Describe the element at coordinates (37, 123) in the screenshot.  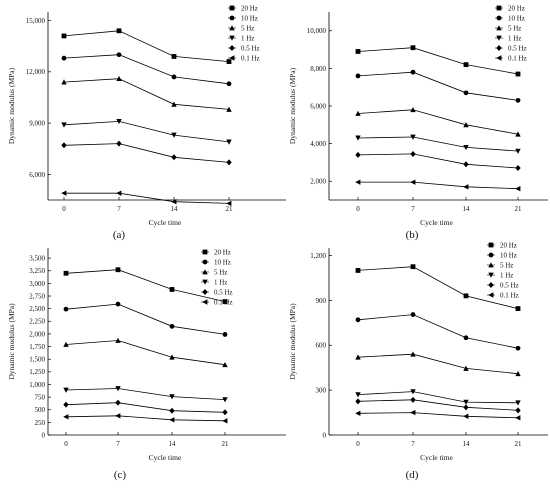
I see `y-tick-label: 9,000` at that location.